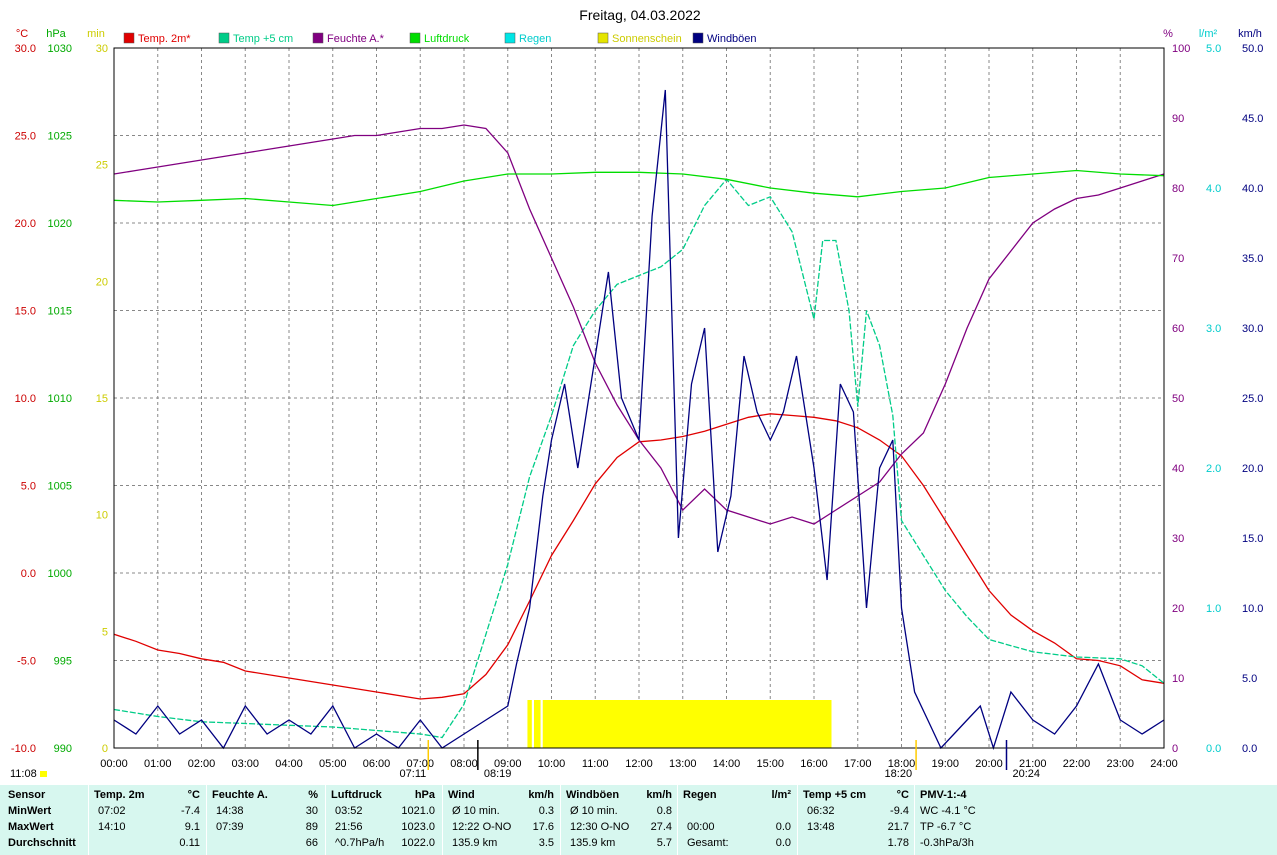 Image resolution: width=1277 pixels, height=855 pixels. I want to click on stats-col-unit: km/h, so click(541, 795).